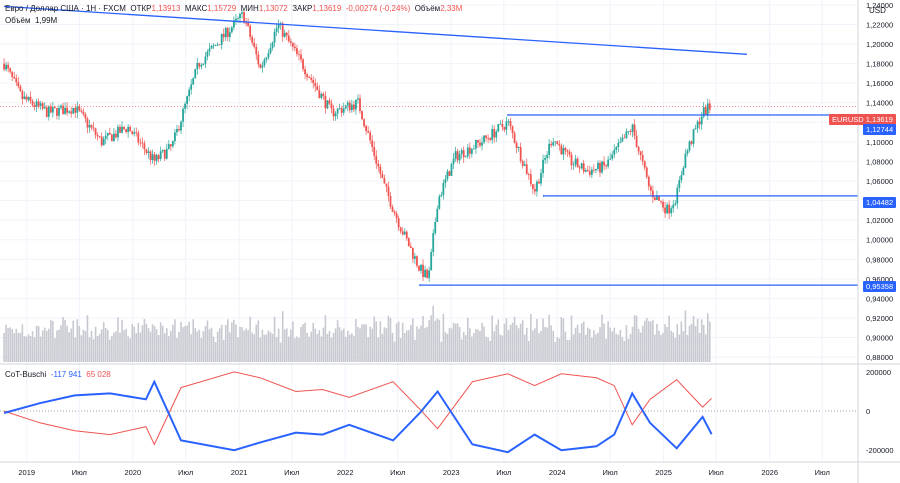 The height and width of the screenshot is (483, 900). Describe the element at coordinates (132, 472) in the screenshot. I see `time-tick-label: 2020` at that location.